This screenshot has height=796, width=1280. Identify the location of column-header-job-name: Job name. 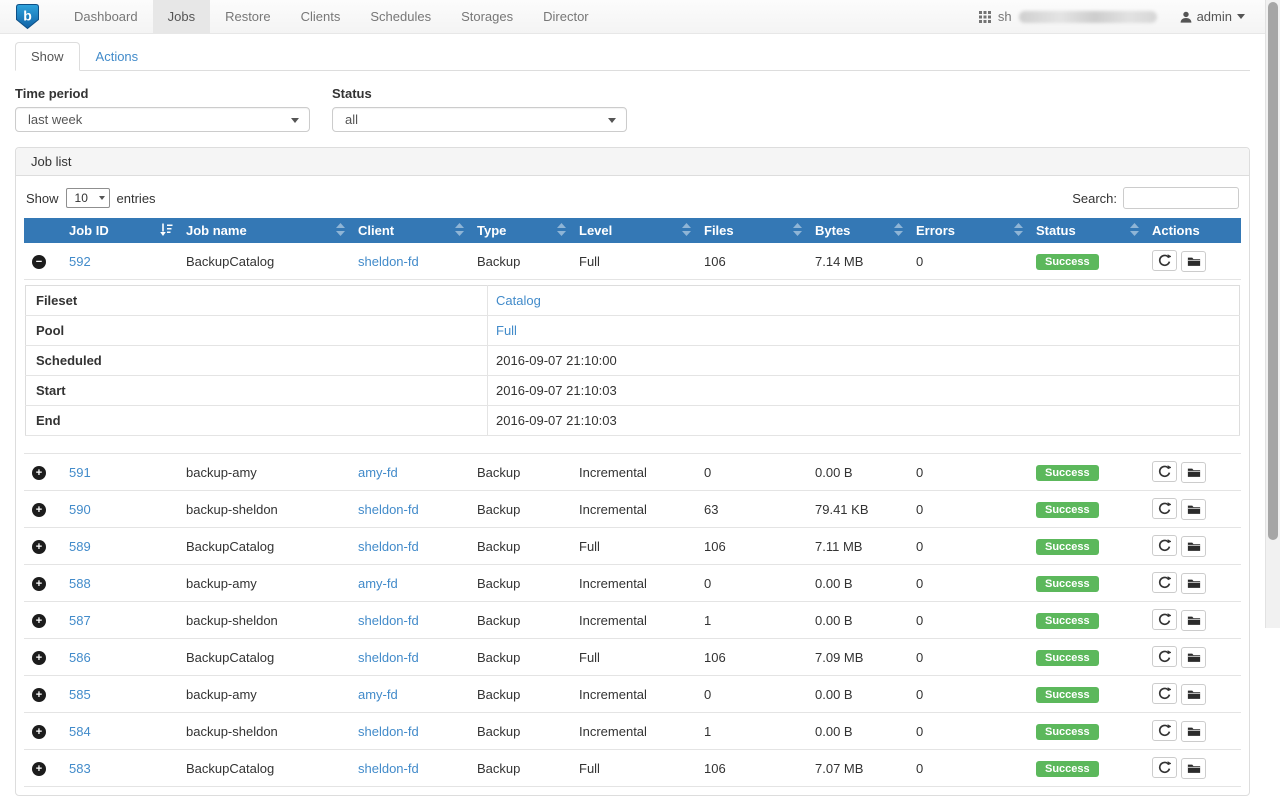
(264, 230).